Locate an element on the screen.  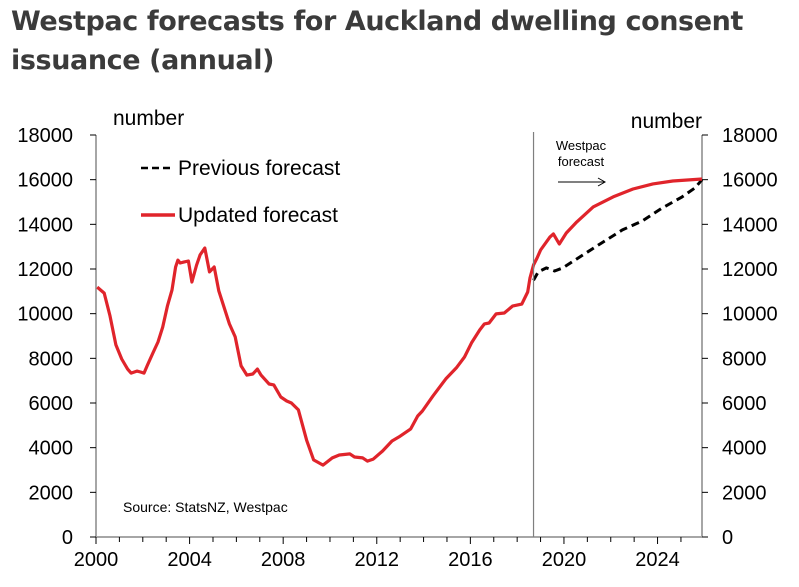
y-tick-label-right: 14000 is located at coordinates (750, 225).